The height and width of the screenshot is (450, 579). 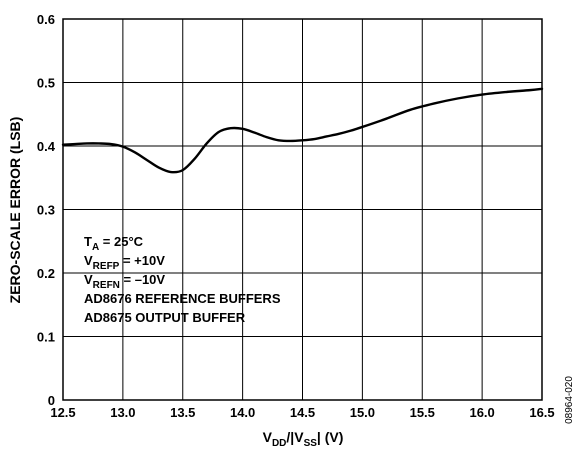 I want to click on x-tick-label: 16.0, so click(x=481, y=412).